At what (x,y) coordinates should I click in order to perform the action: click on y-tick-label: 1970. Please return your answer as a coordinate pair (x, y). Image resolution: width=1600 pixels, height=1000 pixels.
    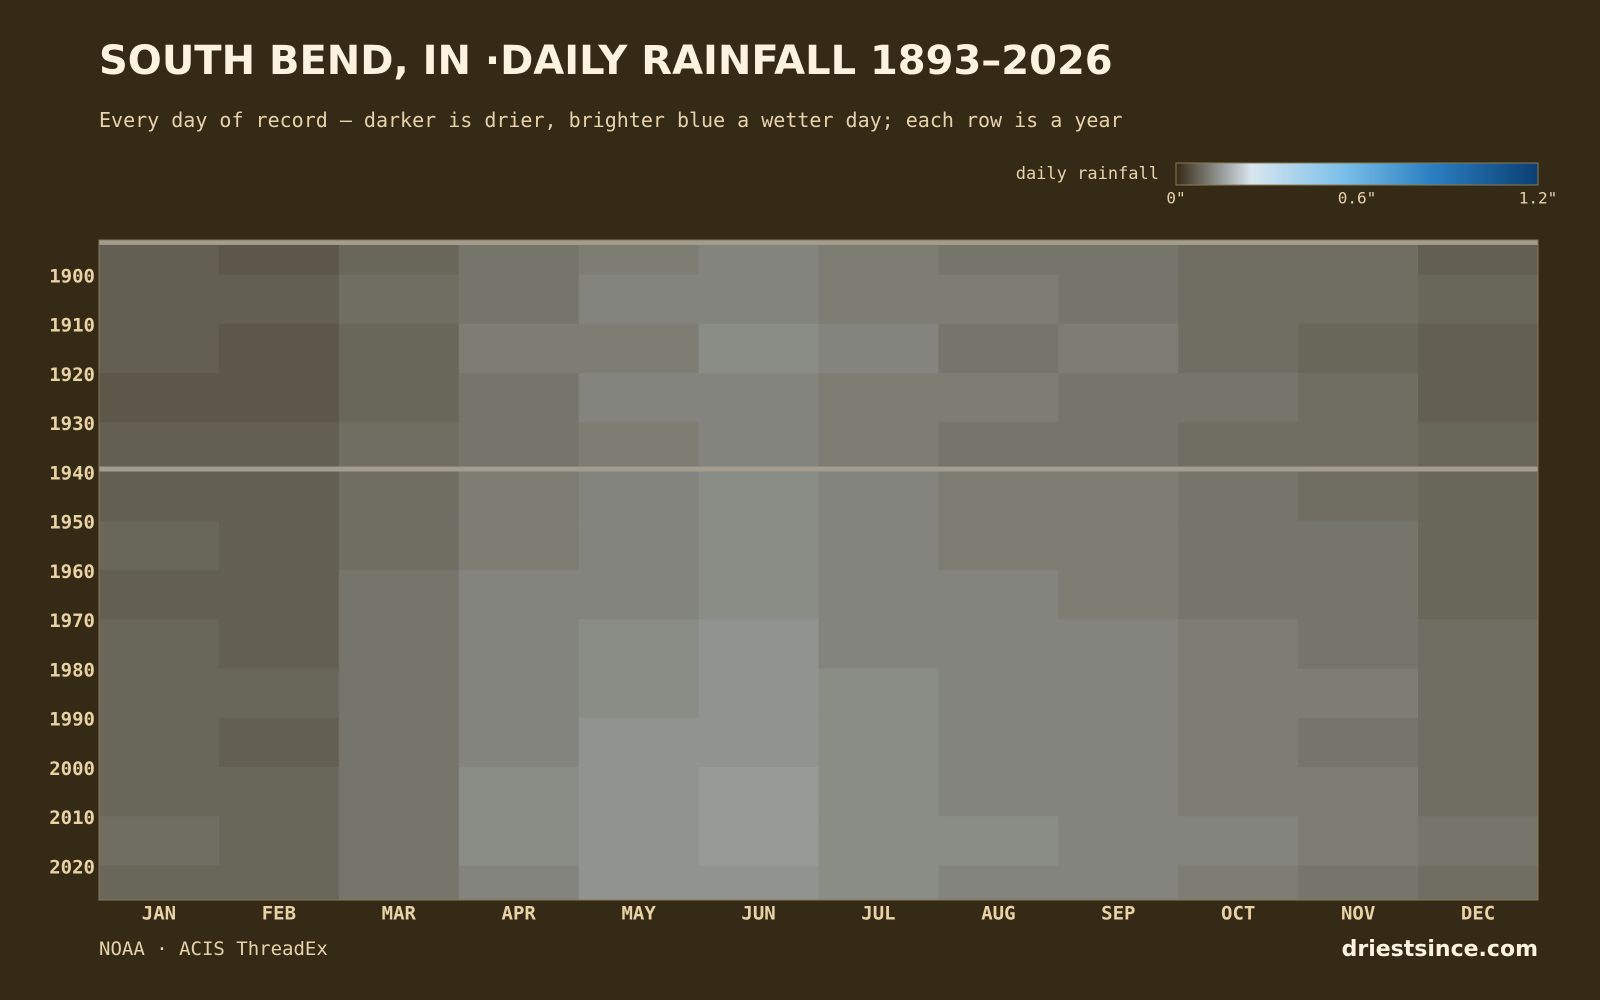
    Looking at the image, I should click on (72, 621).